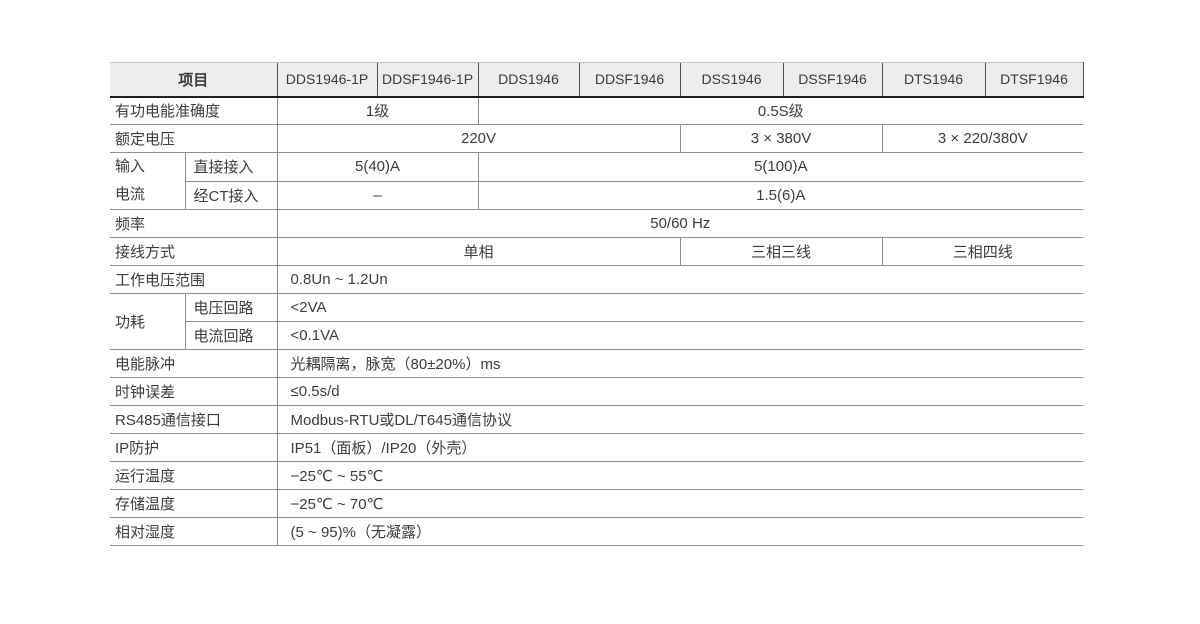 This screenshot has height=624, width=1200. I want to click on rated-voltage-label: 额定电压, so click(194, 138).